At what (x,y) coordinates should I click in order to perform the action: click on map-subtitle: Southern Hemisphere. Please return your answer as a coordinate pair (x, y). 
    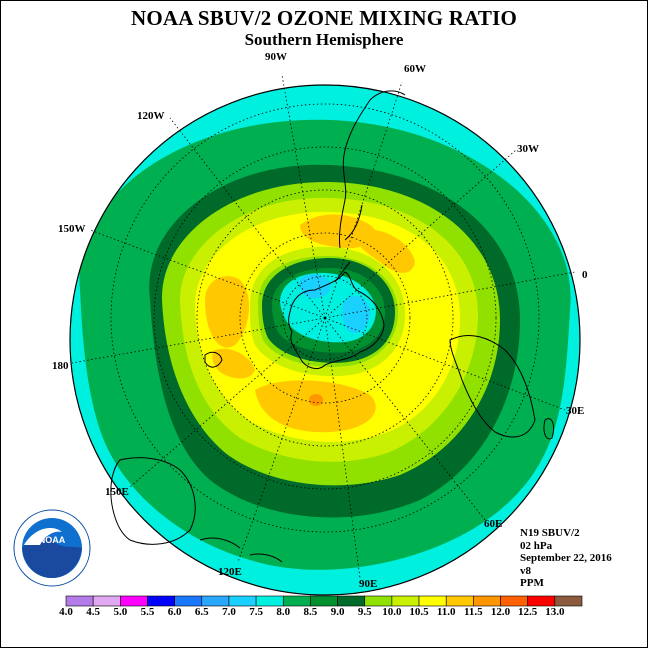
    Looking at the image, I should click on (324, 39).